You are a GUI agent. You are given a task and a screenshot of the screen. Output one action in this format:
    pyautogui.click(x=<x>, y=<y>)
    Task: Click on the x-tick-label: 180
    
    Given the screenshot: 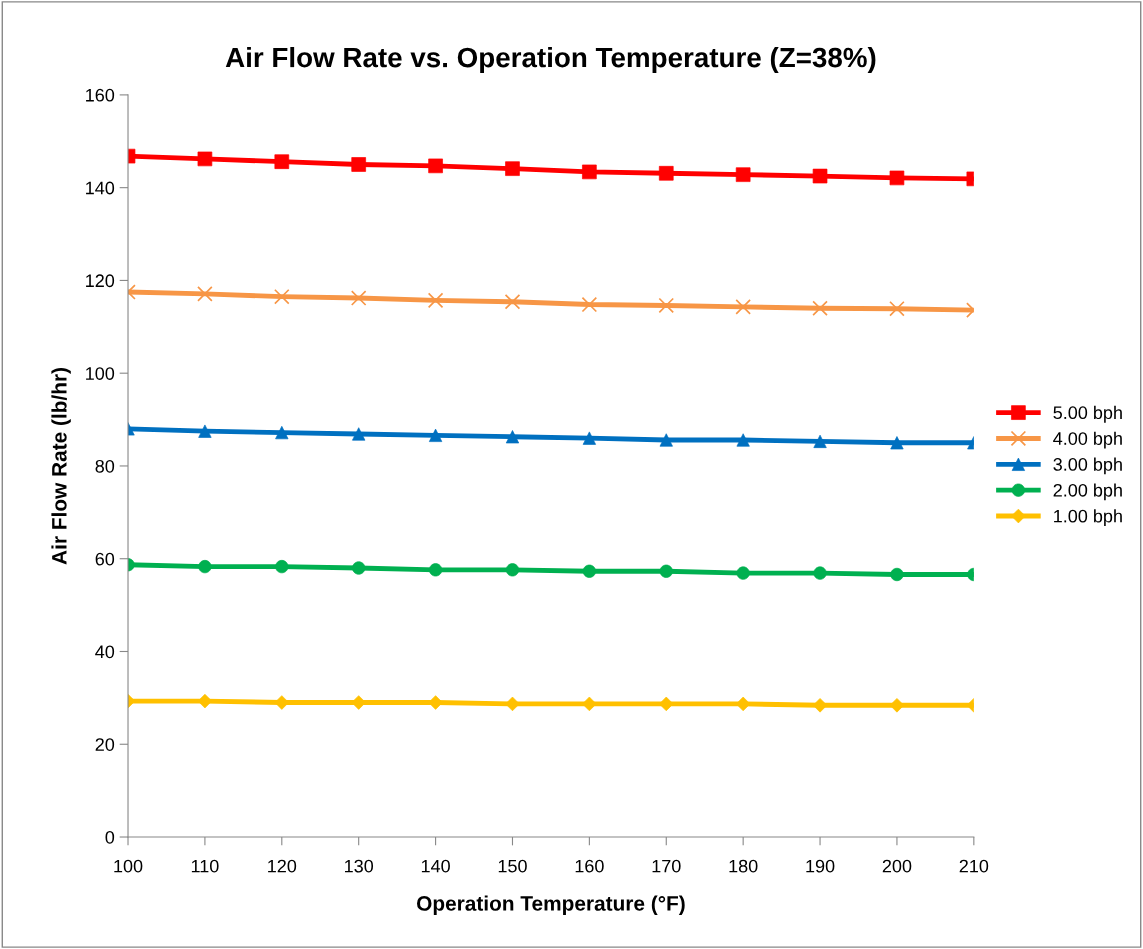 What is the action you would take?
    pyautogui.click(x=743, y=866)
    